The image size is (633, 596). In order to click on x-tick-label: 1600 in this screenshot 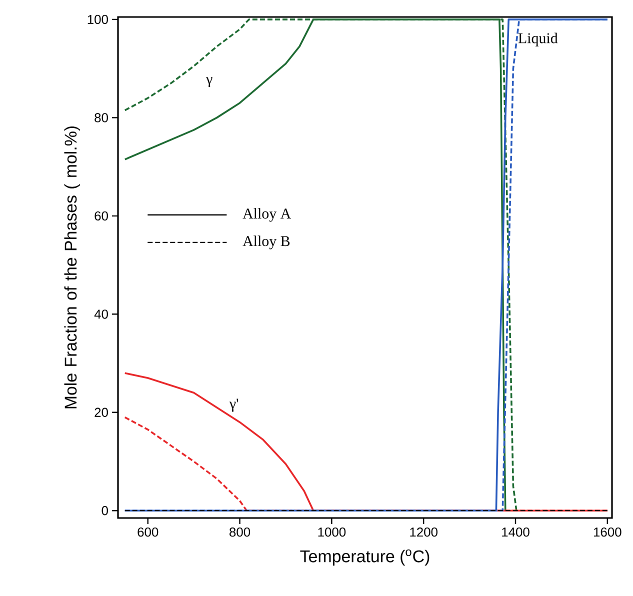, I will do `click(608, 532)`.